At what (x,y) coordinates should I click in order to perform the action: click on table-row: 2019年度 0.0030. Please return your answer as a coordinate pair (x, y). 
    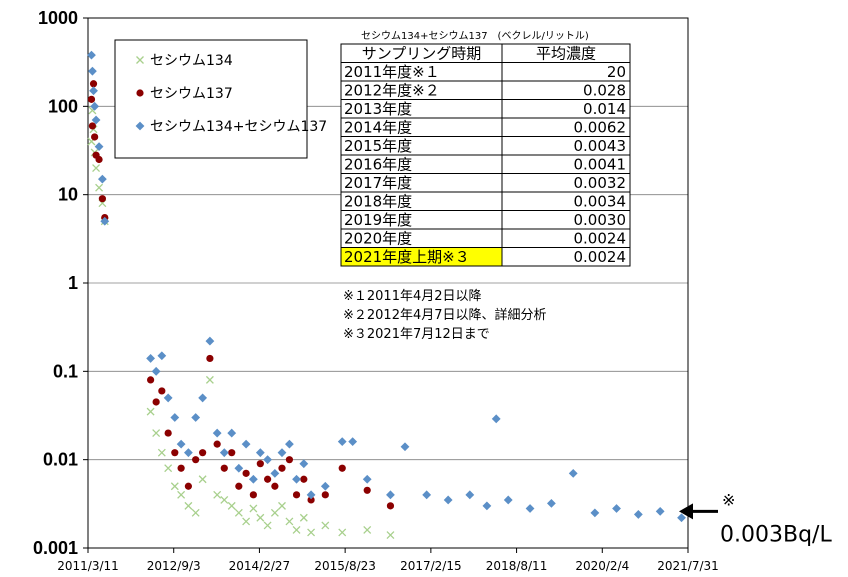
    Looking at the image, I should click on (485, 220).